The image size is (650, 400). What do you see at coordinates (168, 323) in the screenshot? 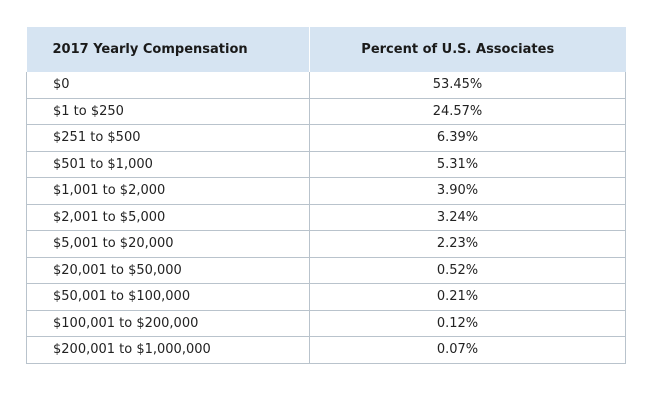
I see `compensation-range-cell: $100,001 to $200,000` at bounding box center [168, 323].